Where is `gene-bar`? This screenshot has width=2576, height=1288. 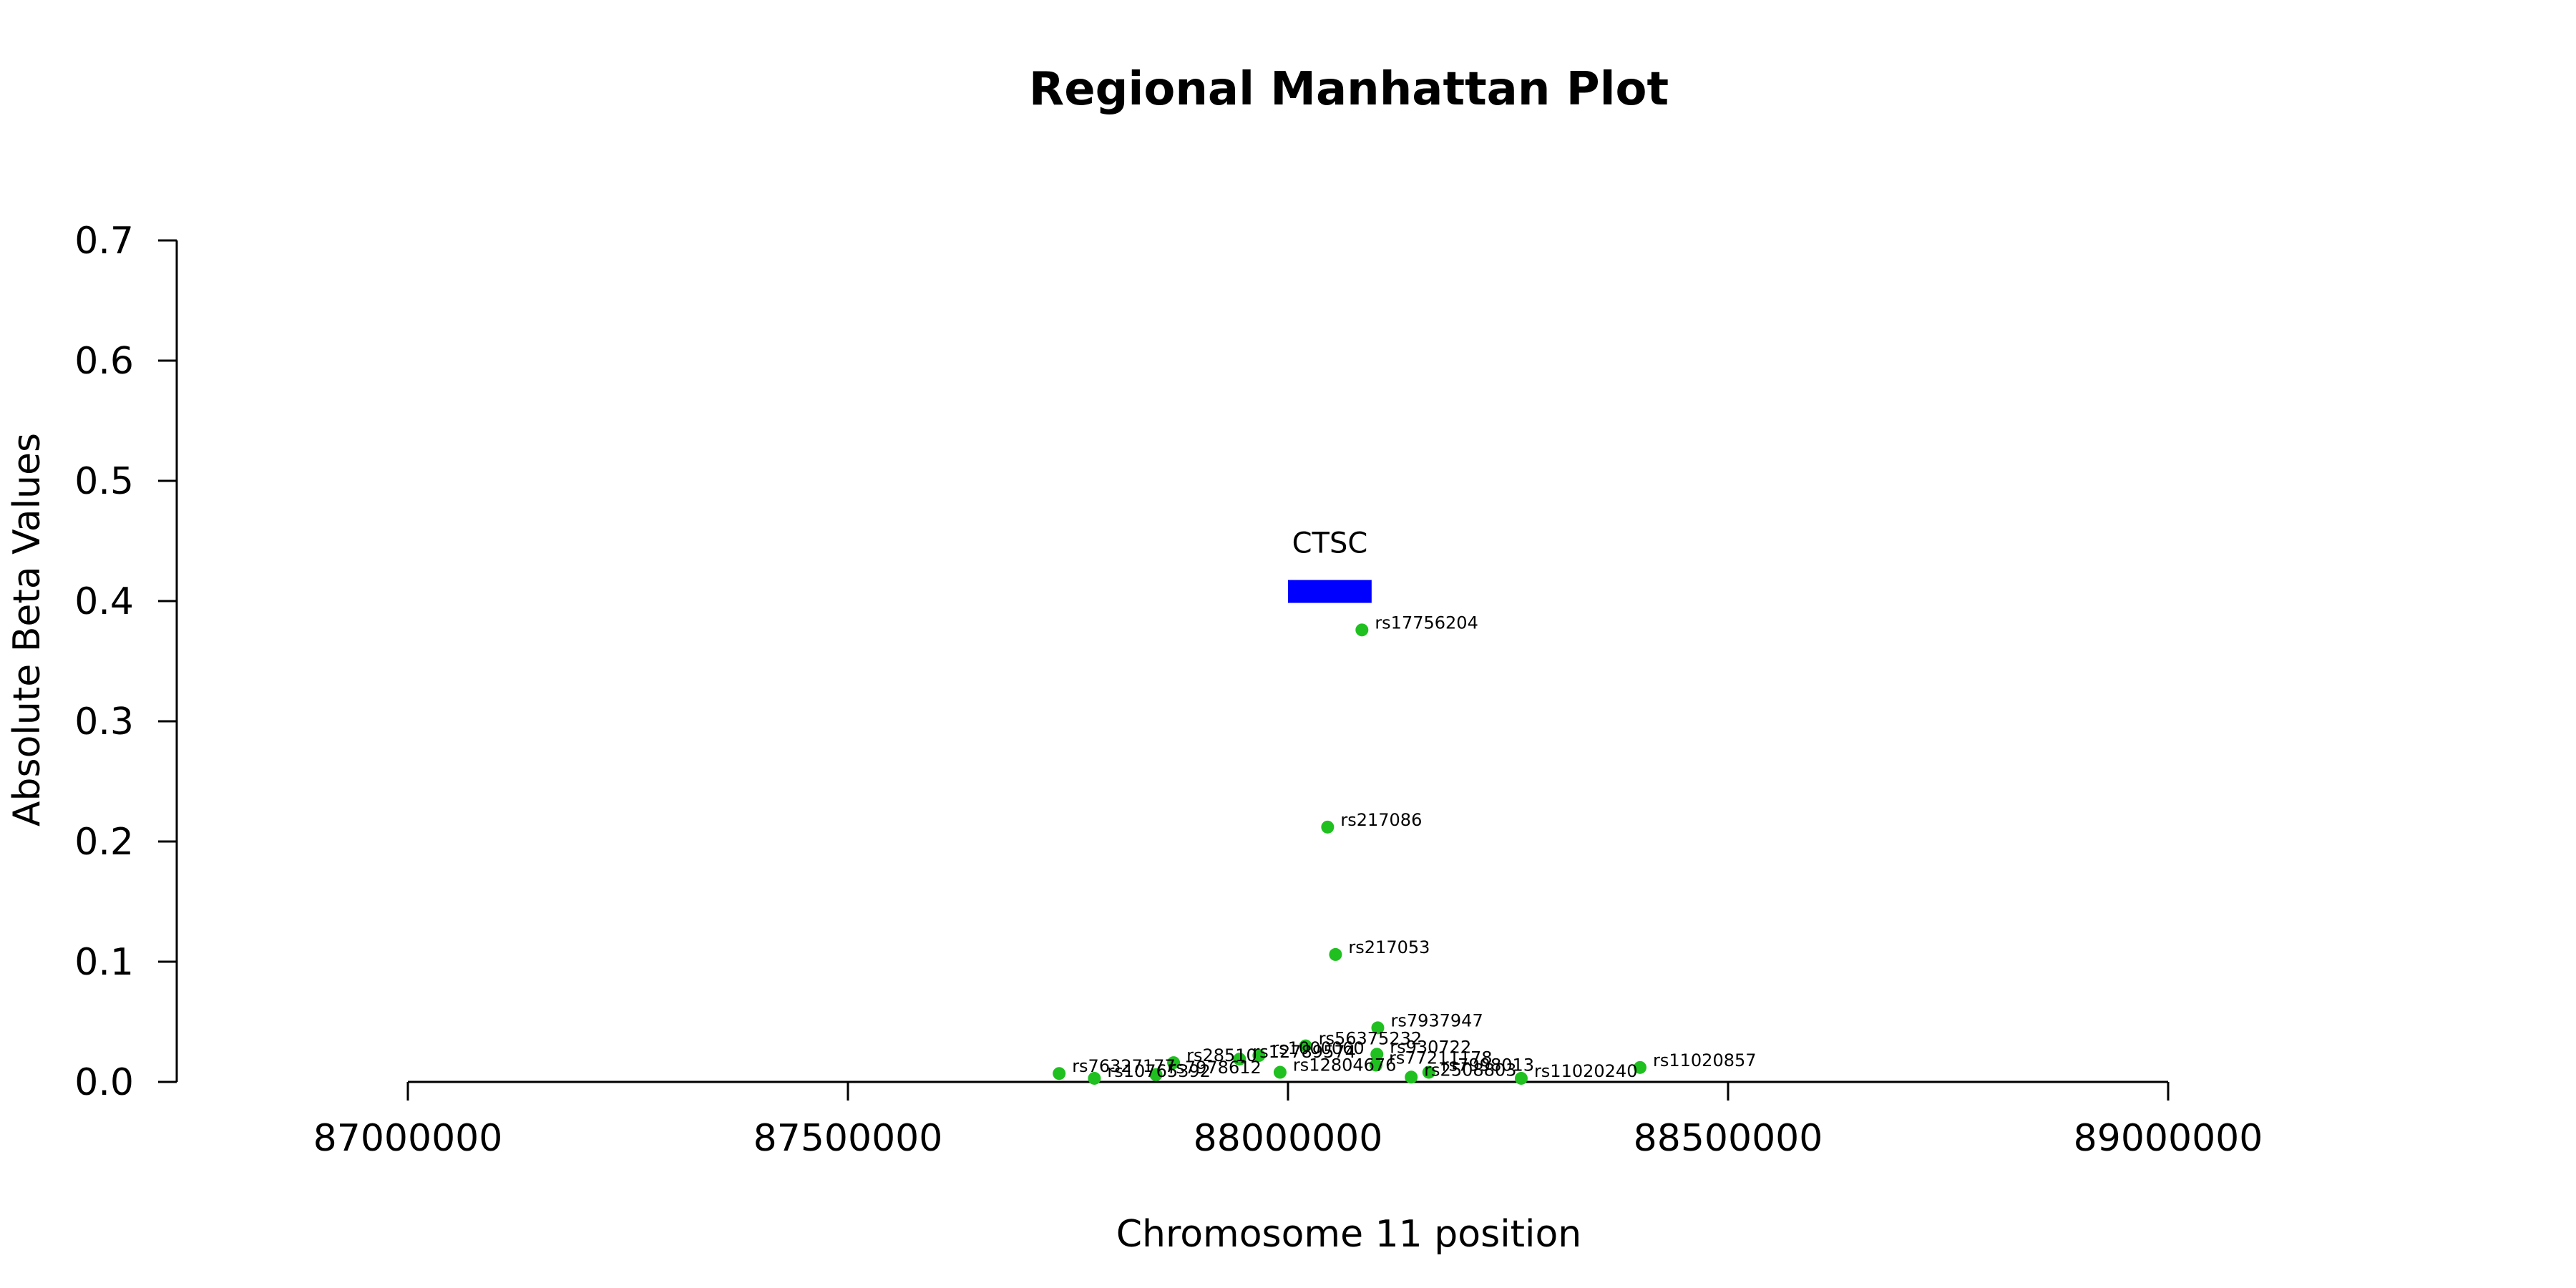
gene-bar is located at coordinates (1330, 591).